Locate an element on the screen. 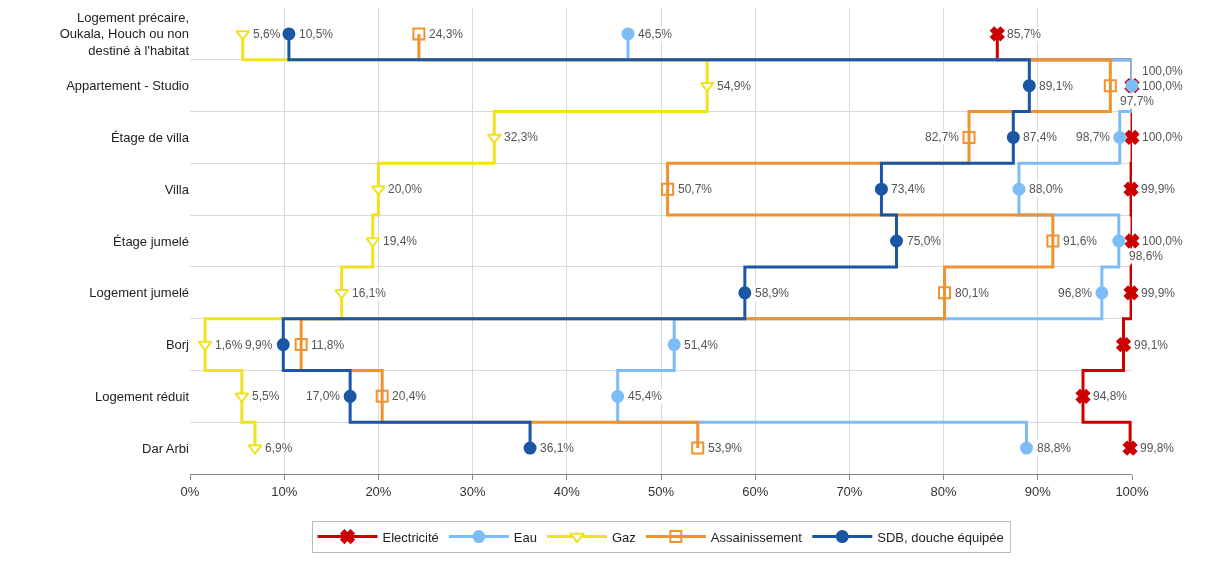  data-label: 98,6% is located at coordinates (1146, 256).